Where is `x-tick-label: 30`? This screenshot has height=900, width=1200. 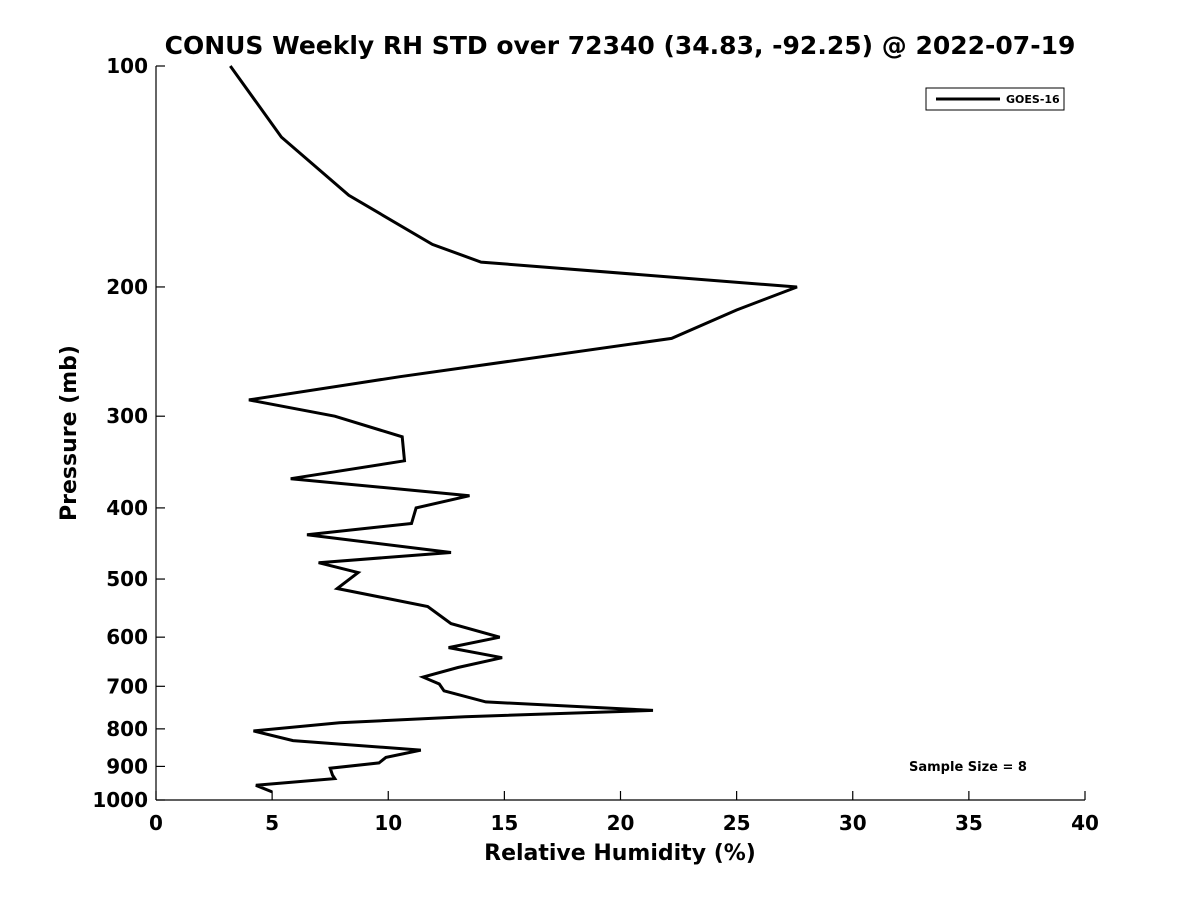
x-tick-label: 30 is located at coordinates (853, 823).